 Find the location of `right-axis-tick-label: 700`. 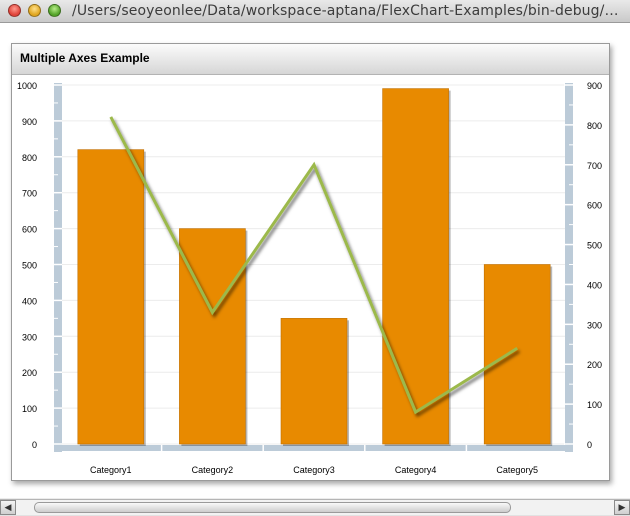

right-axis-tick-label: 700 is located at coordinates (594, 166).